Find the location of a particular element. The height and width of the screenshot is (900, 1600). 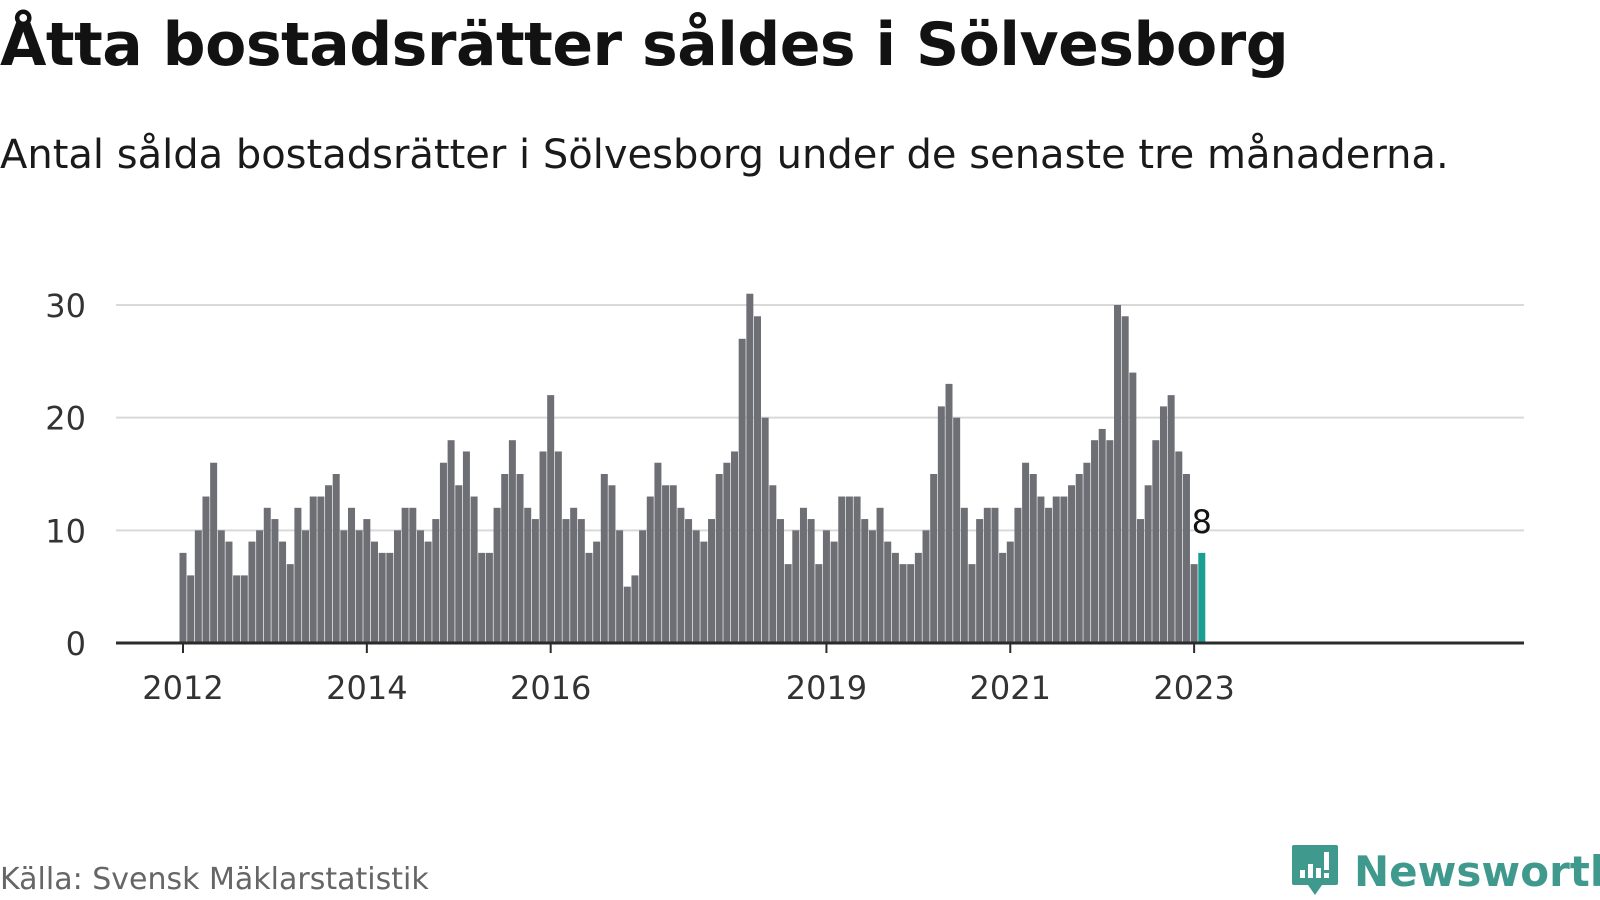

x-tick-label: 2014 is located at coordinates (366, 688).